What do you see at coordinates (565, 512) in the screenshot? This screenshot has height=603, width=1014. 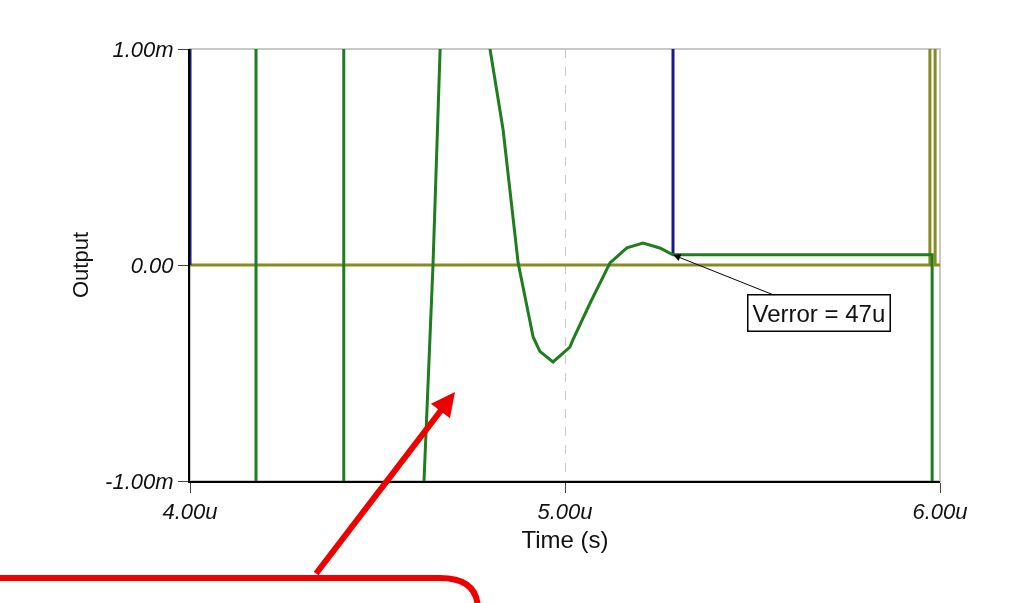 I see `x-tick-label: 5.00u` at bounding box center [565, 512].